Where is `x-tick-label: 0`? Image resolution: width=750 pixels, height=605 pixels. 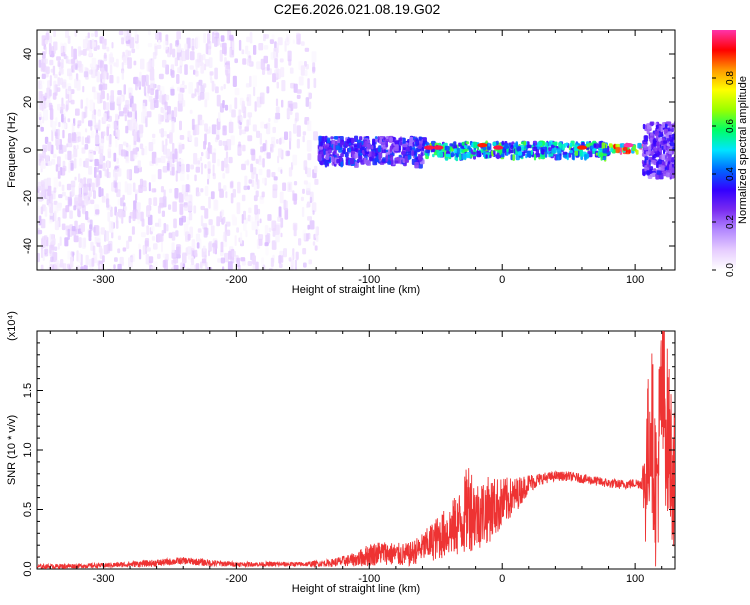
x-tick-label: 0 is located at coordinates (502, 579).